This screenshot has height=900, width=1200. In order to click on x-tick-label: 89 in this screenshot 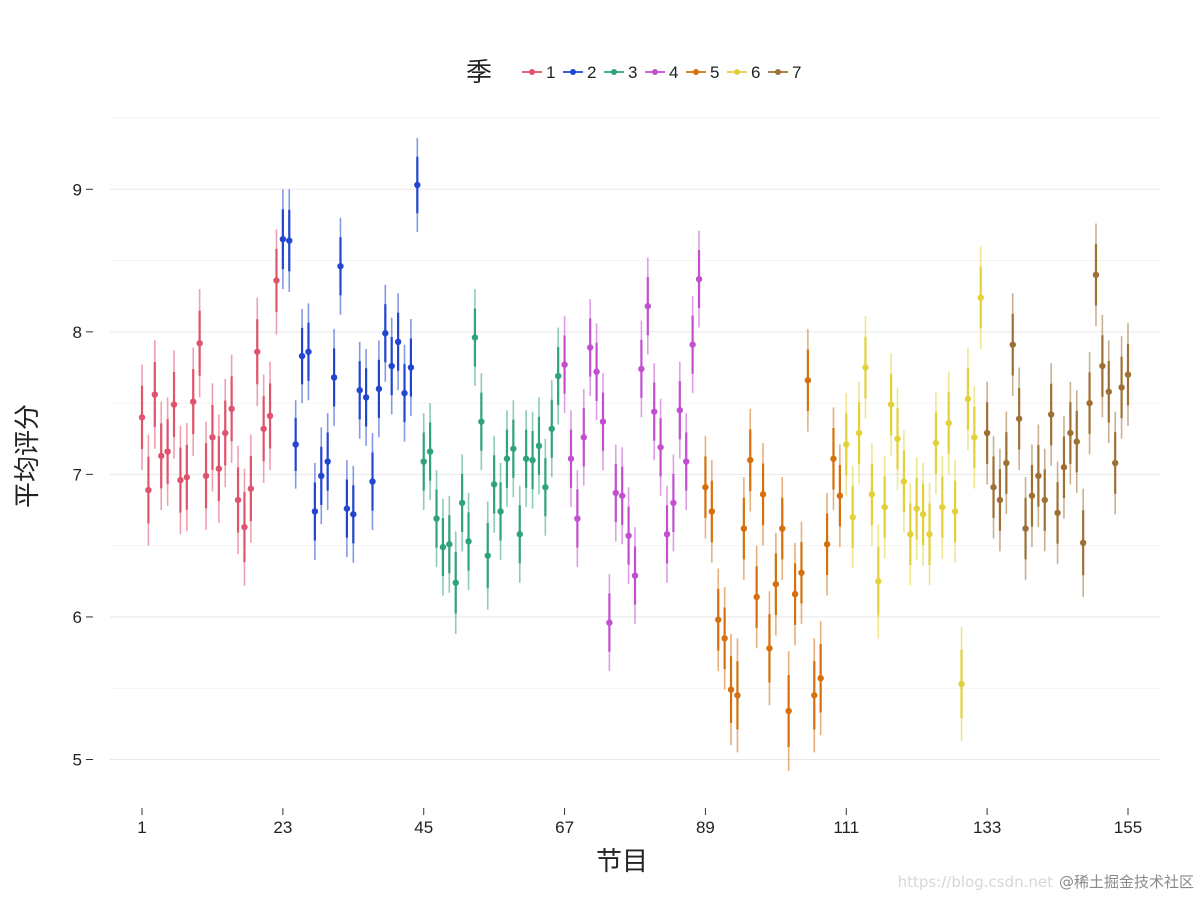, I will do `click(705, 827)`.